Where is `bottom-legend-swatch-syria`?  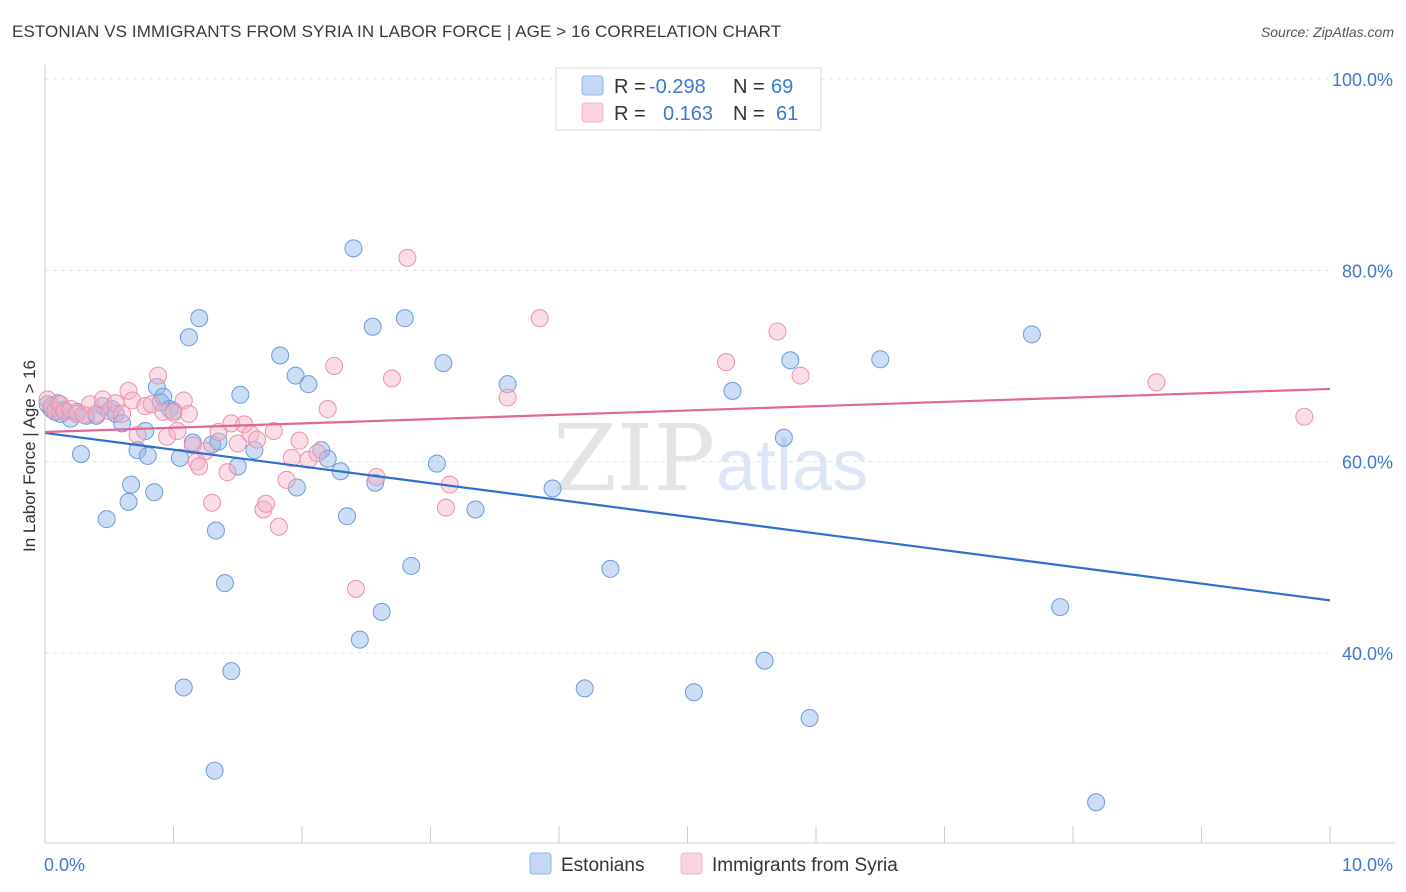 bottom-legend-swatch-syria is located at coordinates (691, 863).